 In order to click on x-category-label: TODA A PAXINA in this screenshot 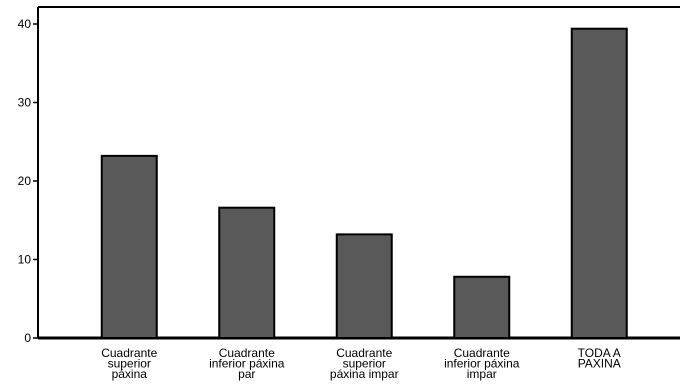, I will do `click(599, 358)`.